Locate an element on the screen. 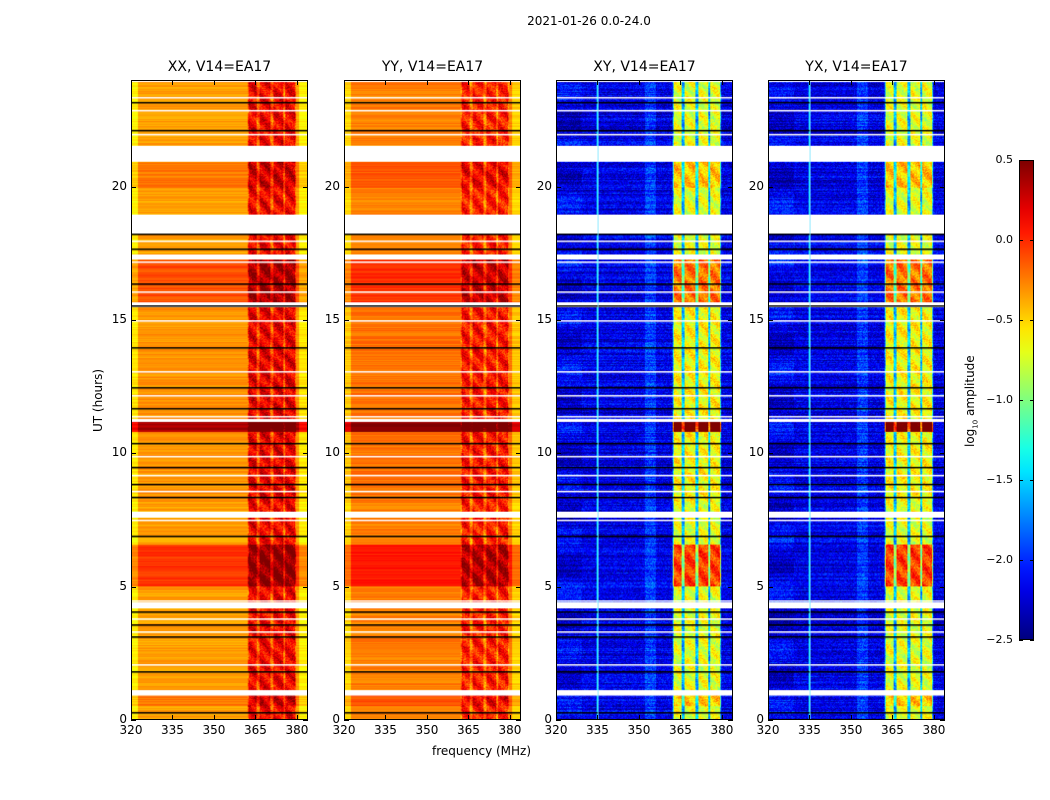 The height and width of the screenshot is (800, 1050). colorbar-tick-label: −1.0 is located at coordinates (999, 399).